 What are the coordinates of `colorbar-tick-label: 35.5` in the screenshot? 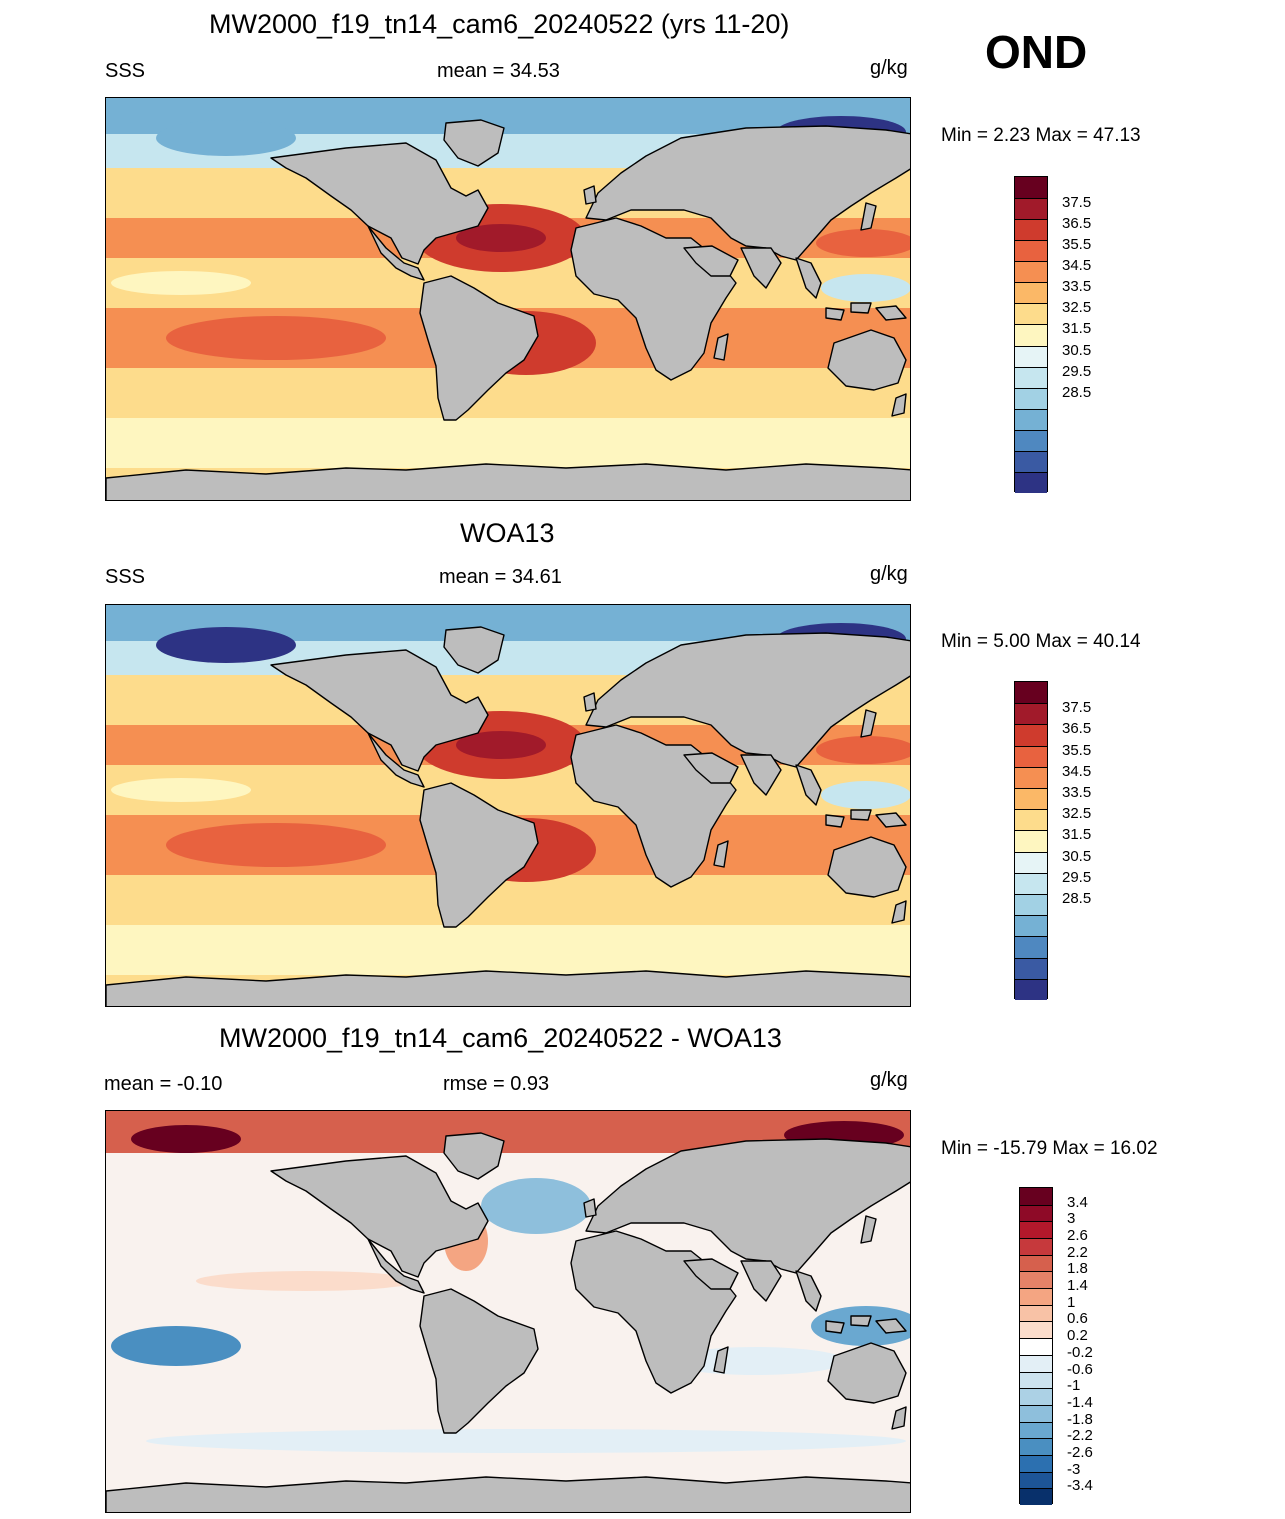 It's located at (1077, 750).